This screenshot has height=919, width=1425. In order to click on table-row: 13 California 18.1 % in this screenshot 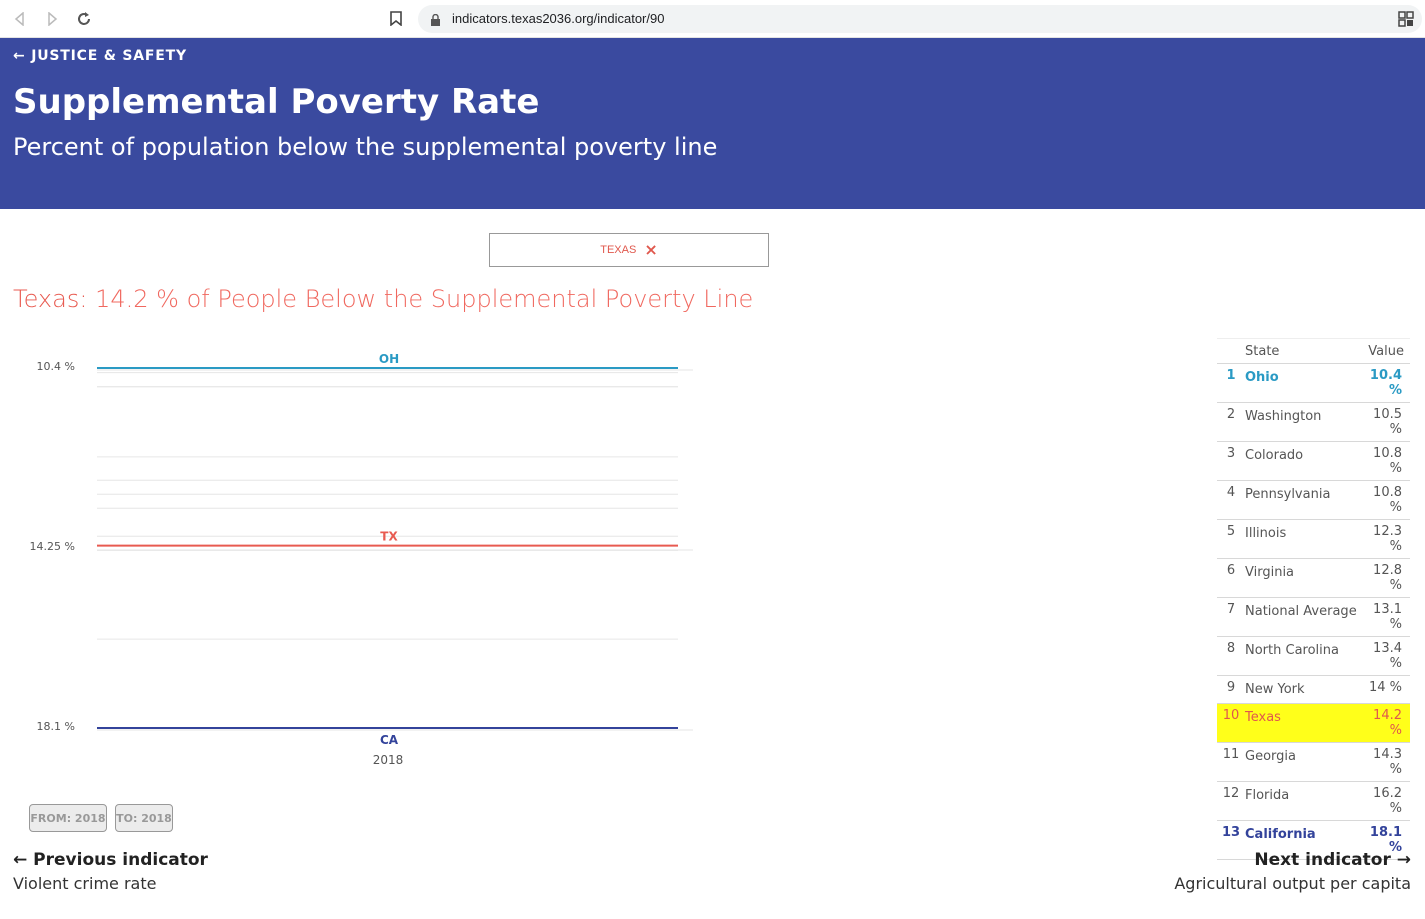, I will do `click(1313, 840)`.